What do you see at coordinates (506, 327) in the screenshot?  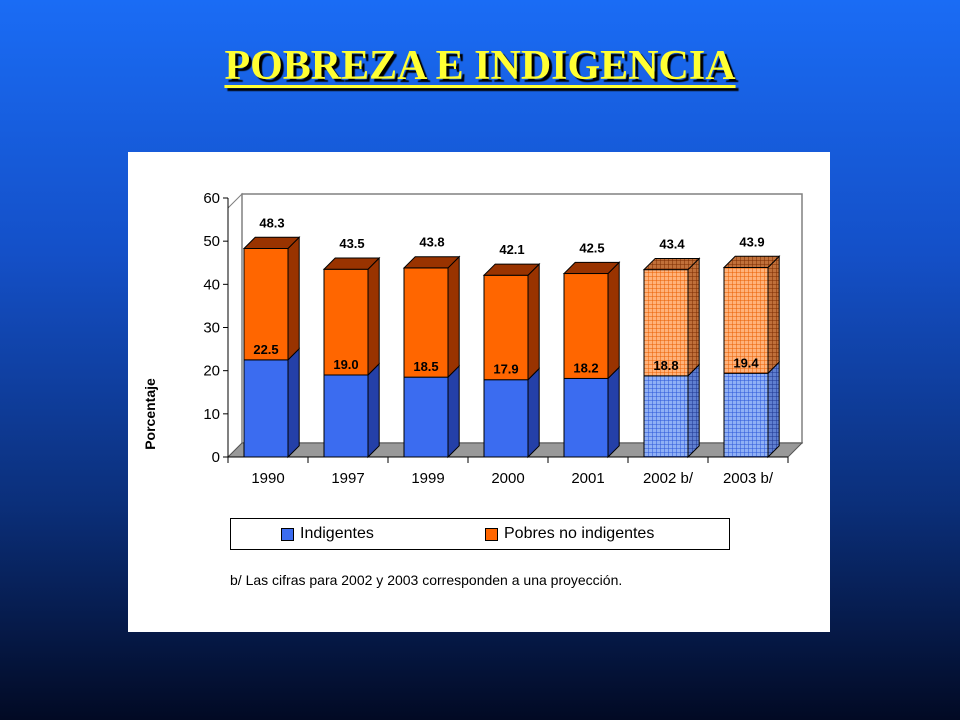 I see `bar-pobres-2000` at bounding box center [506, 327].